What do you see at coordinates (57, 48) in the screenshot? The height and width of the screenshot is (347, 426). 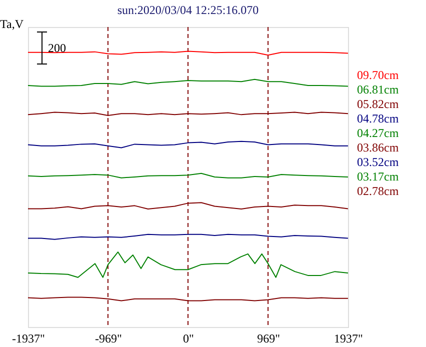 I see `annotation: 200` at bounding box center [57, 48].